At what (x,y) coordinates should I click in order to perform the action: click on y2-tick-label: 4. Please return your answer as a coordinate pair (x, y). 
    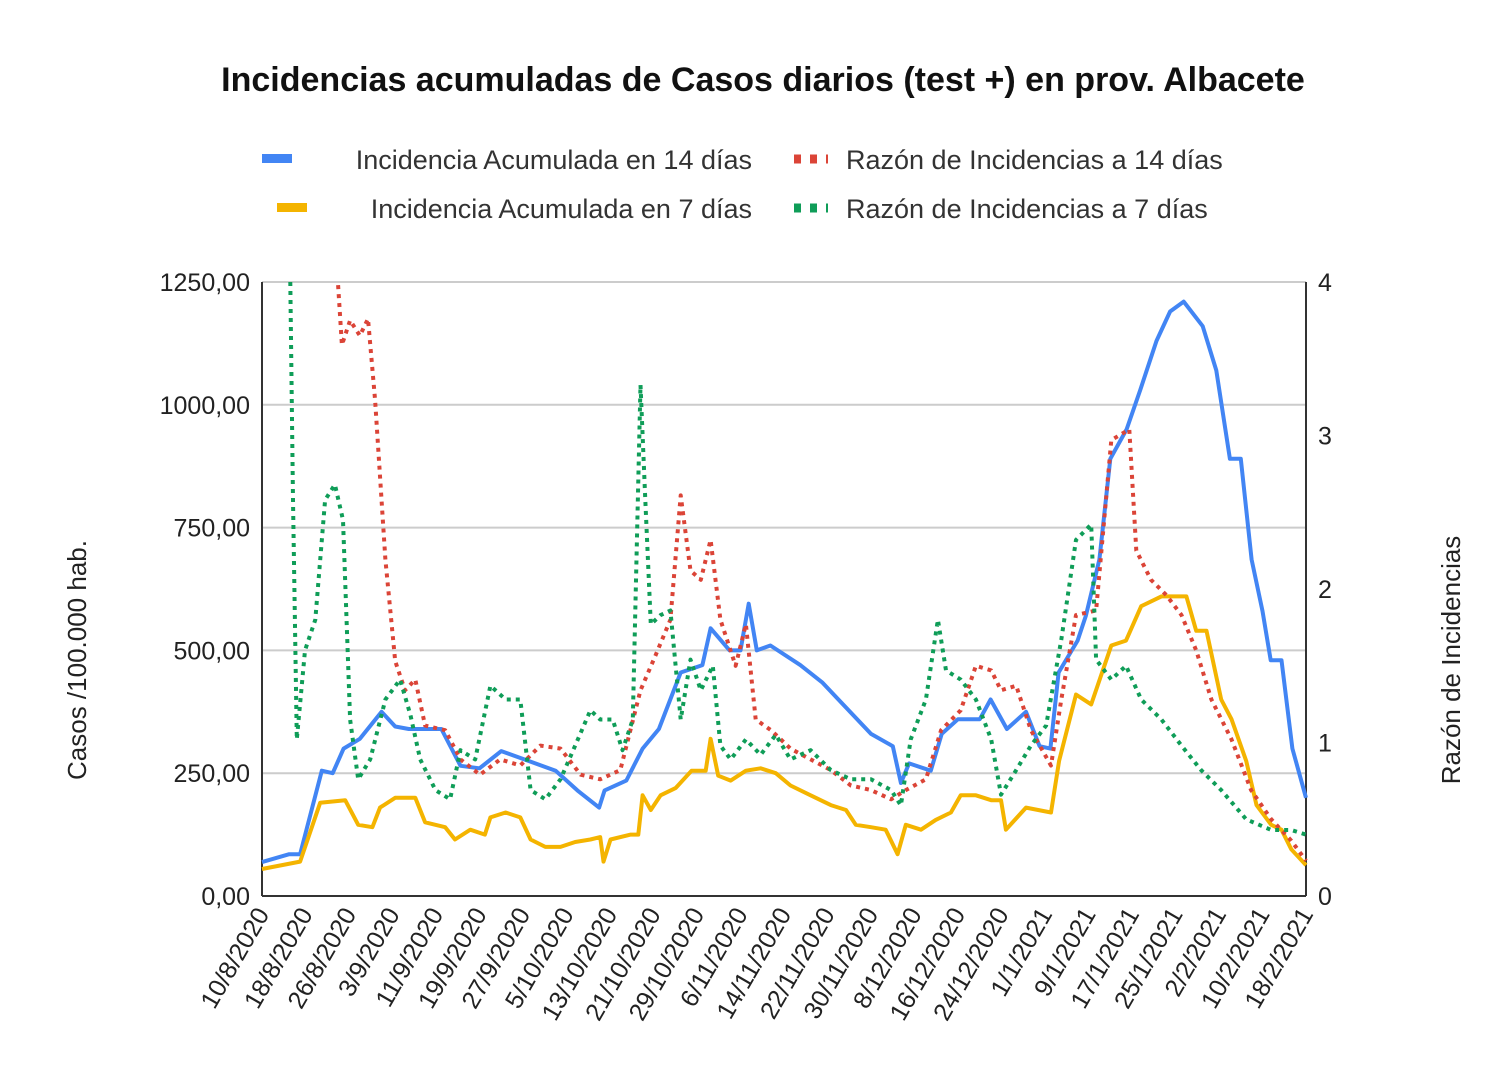
    Looking at the image, I should click on (1325, 283).